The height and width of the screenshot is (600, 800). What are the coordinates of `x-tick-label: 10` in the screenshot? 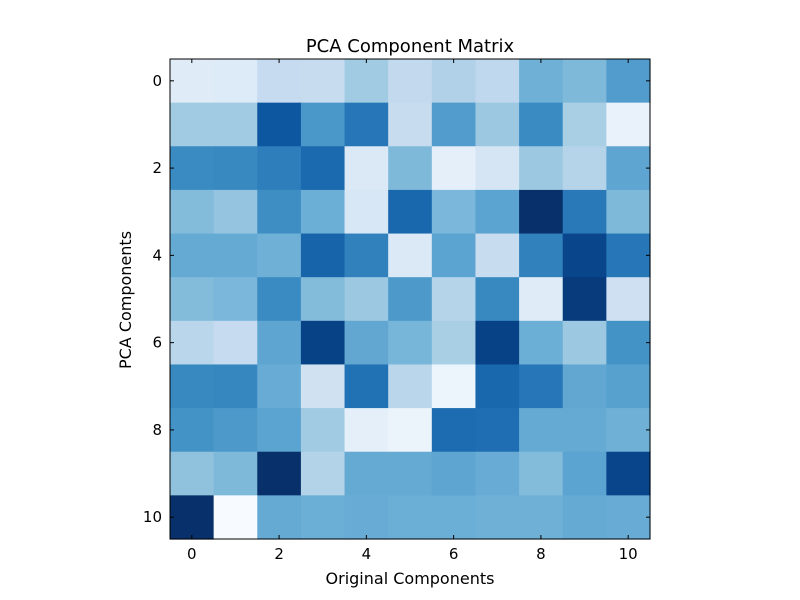 It's located at (628, 554).